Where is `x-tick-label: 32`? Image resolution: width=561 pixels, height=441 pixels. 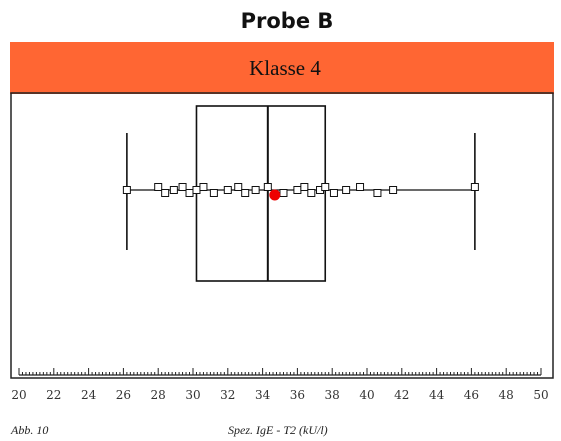 x-tick-label: 32 is located at coordinates (227, 395).